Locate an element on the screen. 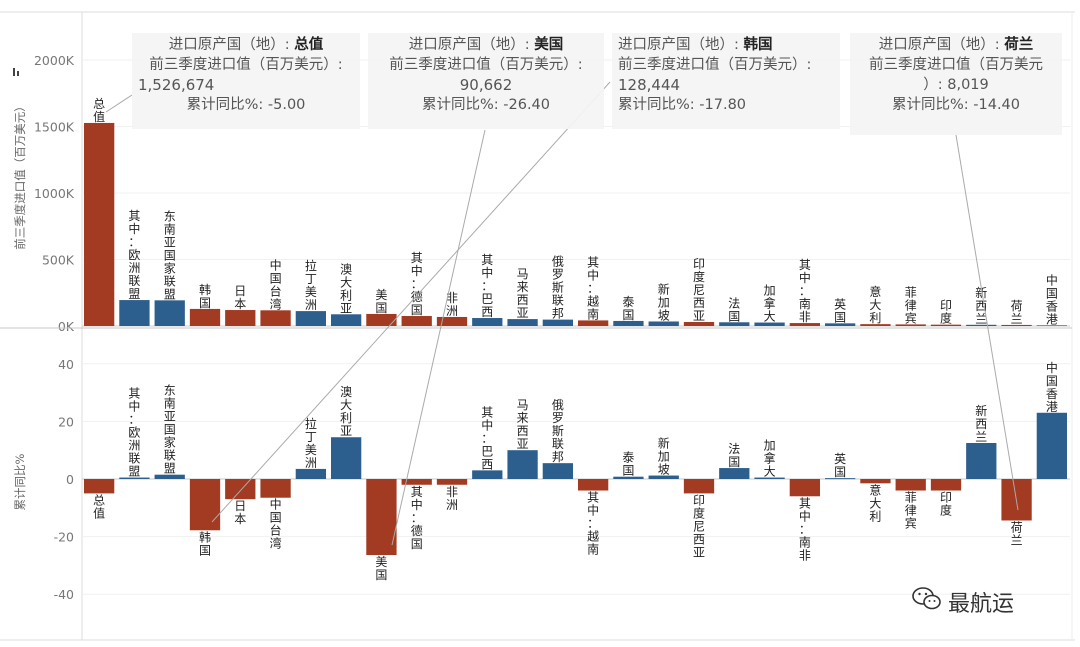 This screenshot has width=1080, height=647. bottom-ytick-label: -20 is located at coordinates (64, 537).